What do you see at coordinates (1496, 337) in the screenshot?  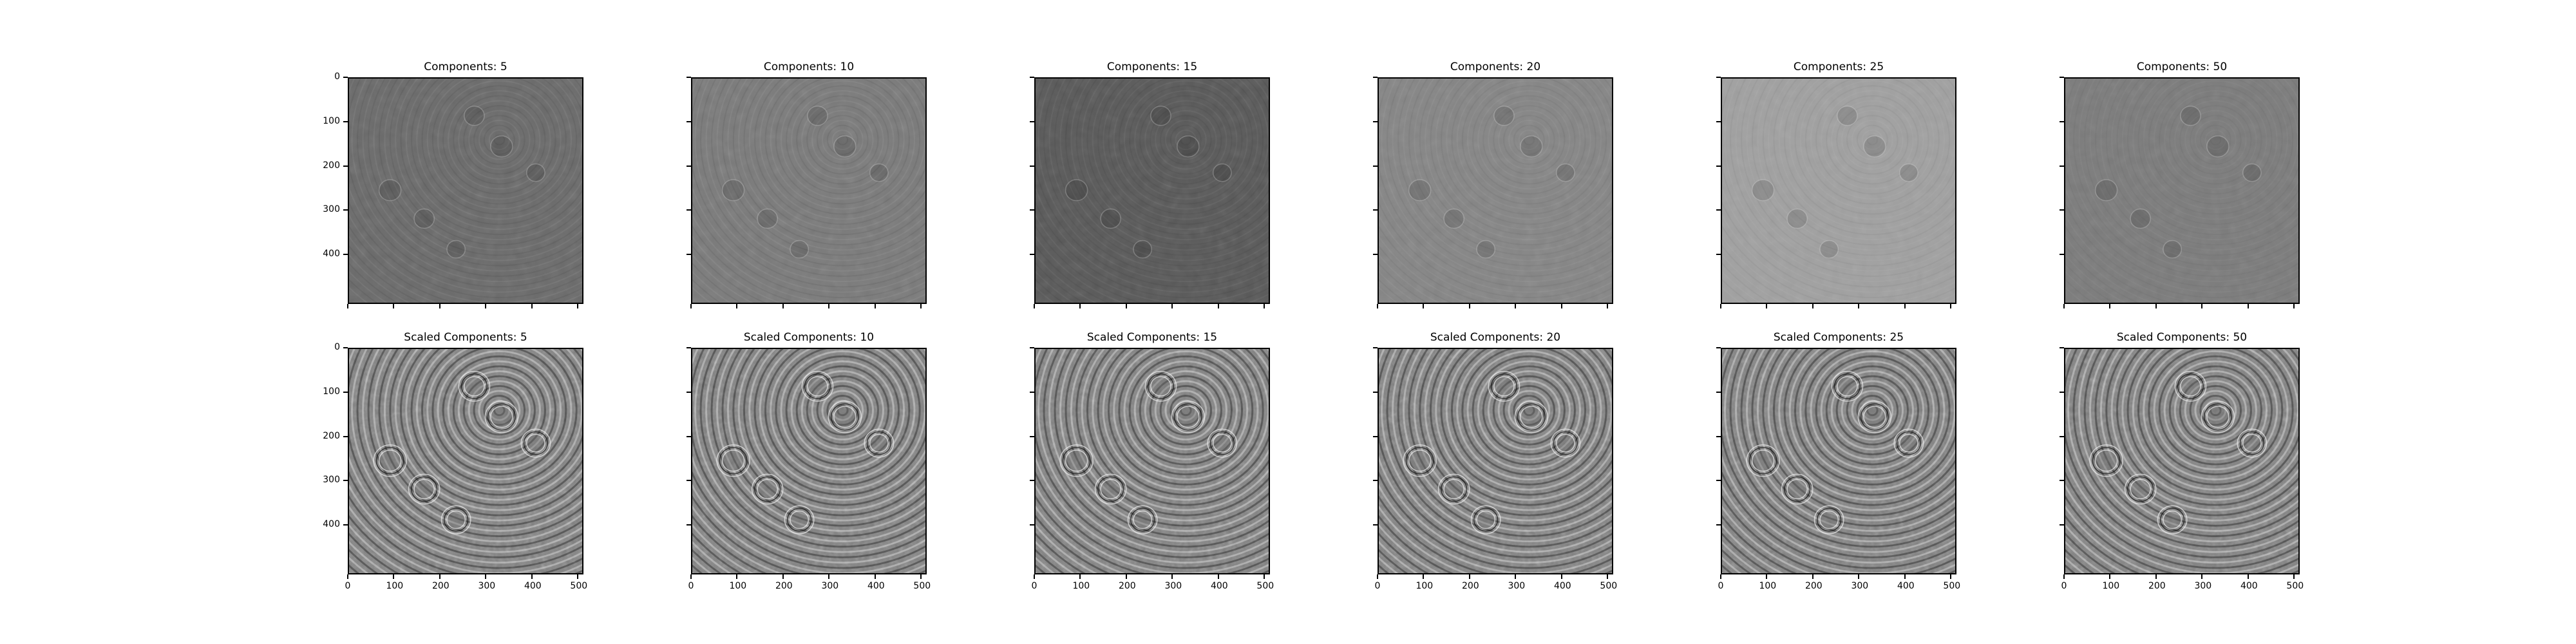 I see `subplot-title: Scaled Components: 20` at bounding box center [1496, 337].